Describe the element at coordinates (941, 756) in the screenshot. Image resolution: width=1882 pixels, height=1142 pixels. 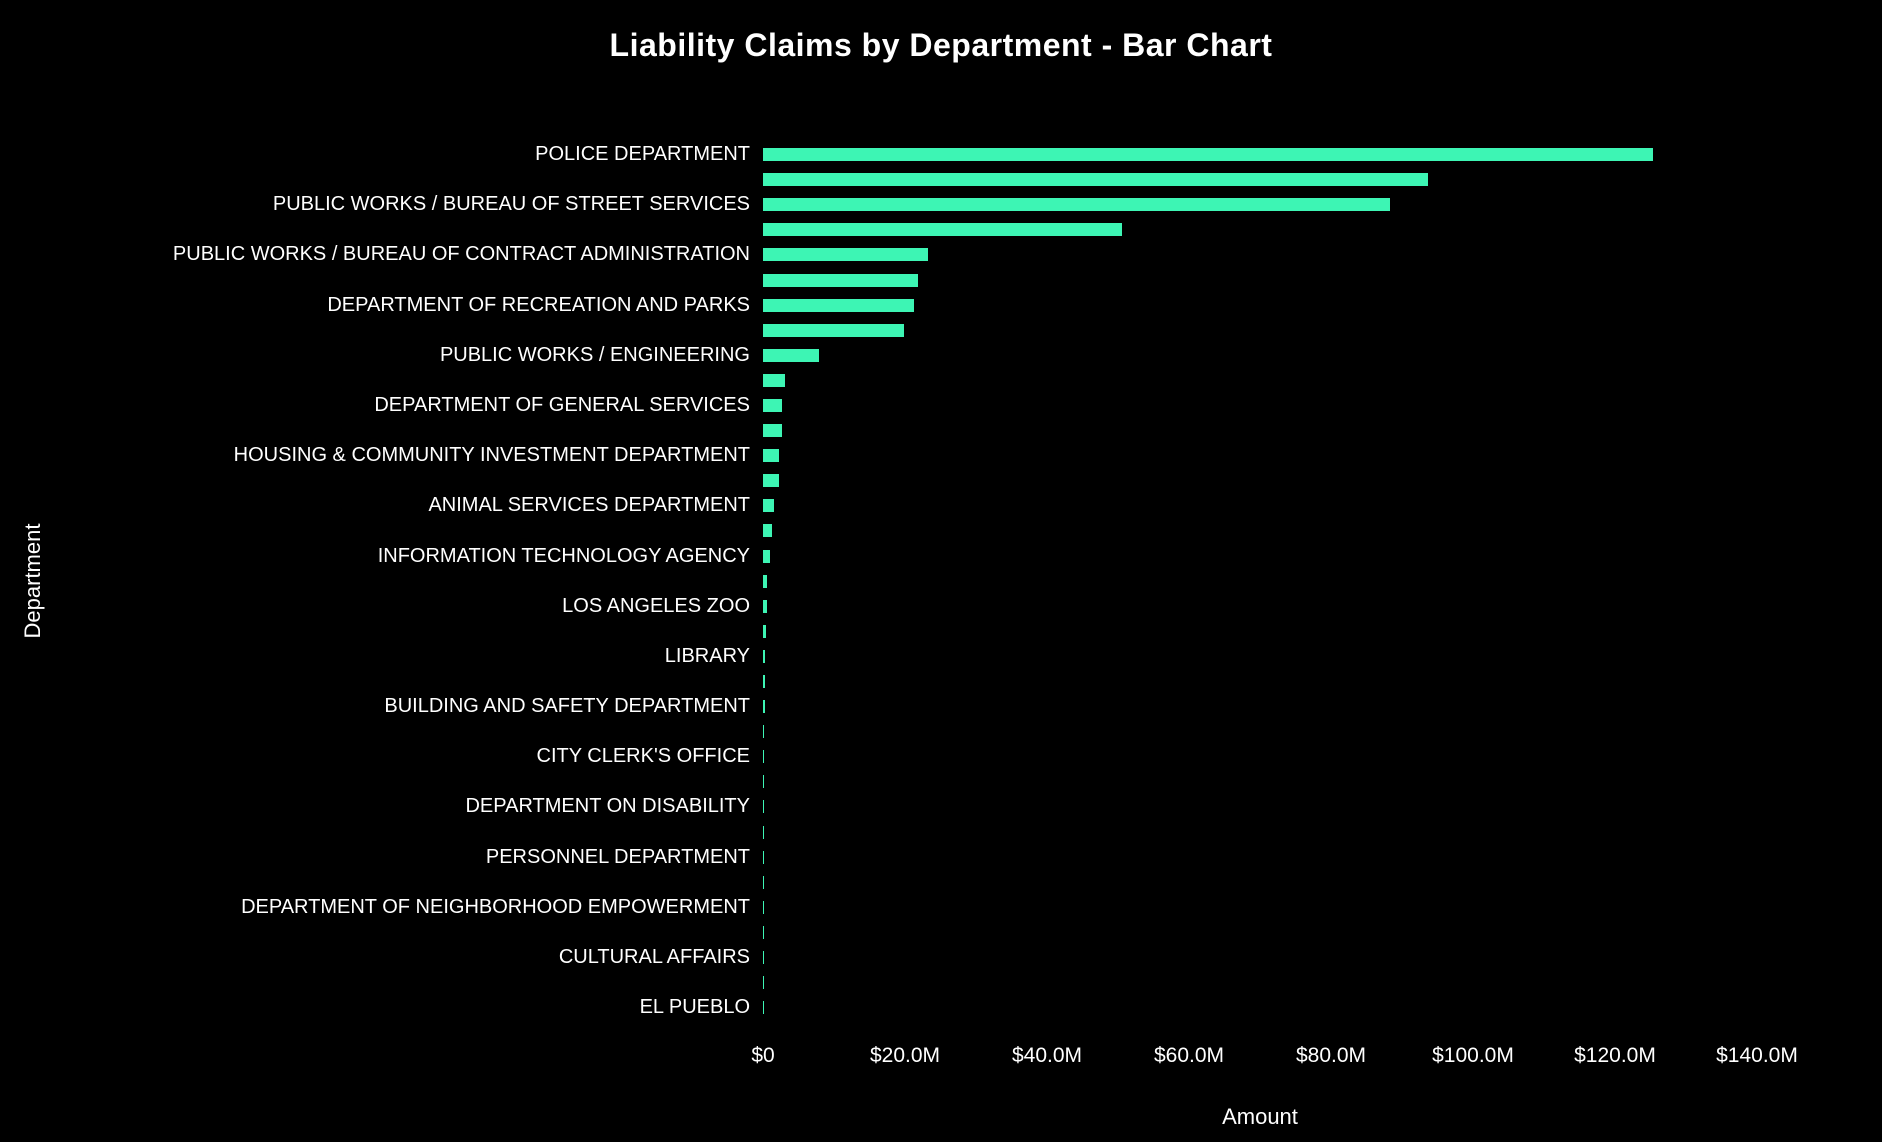
I see `bar-row: CITY CLERK'S OFFICE` at that location.